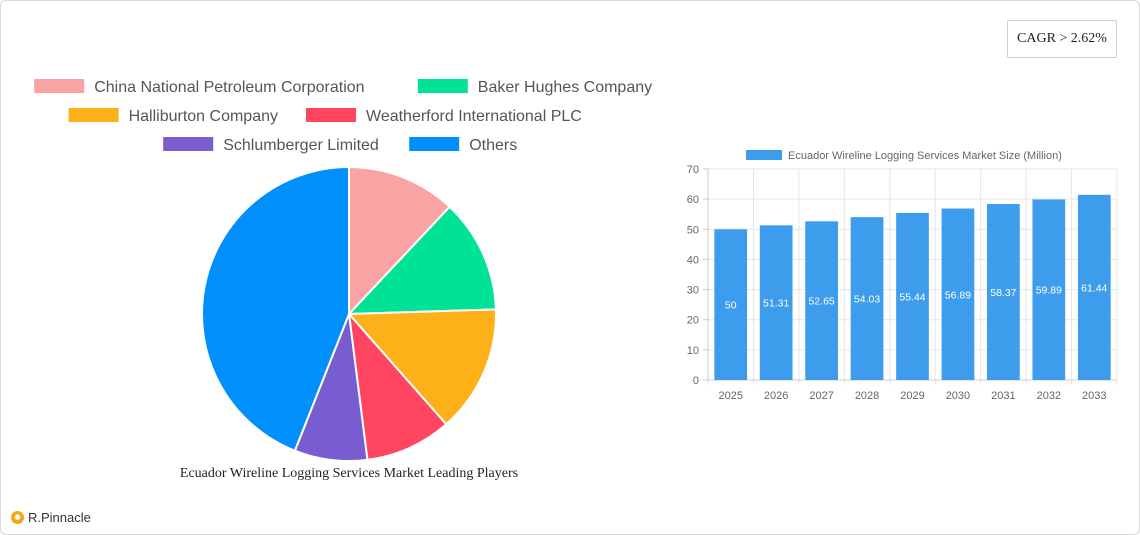 Image resolution: width=1140 pixels, height=535 pixels. Describe the element at coordinates (764, 155) in the screenshot. I see `bar-legend-swatch` at that location.